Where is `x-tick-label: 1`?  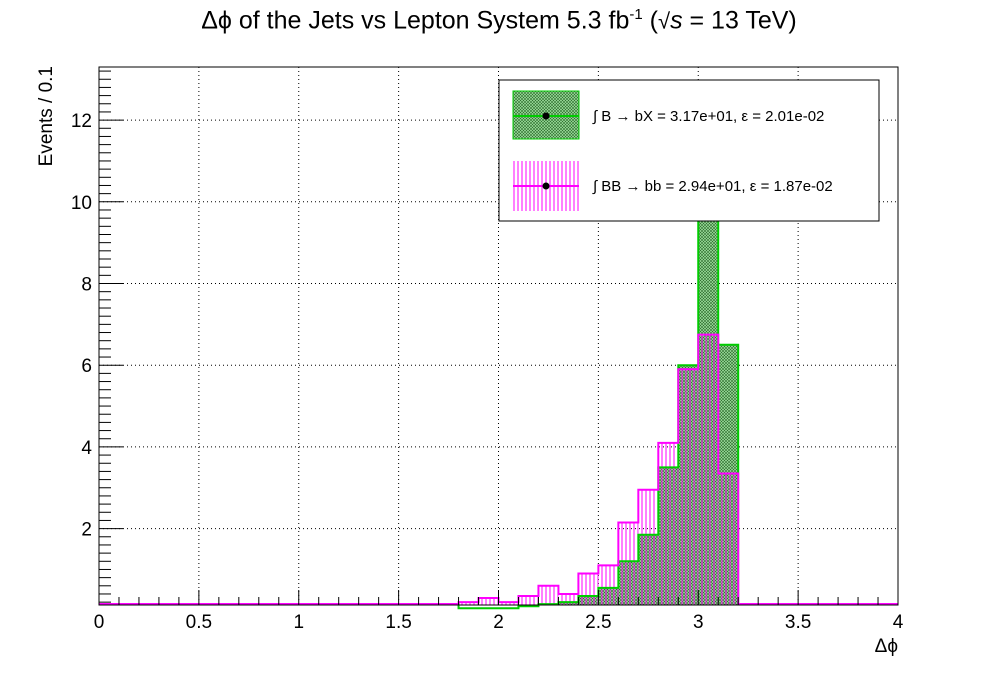
x-tick-label: 1 is located at coordinates (298, 622).